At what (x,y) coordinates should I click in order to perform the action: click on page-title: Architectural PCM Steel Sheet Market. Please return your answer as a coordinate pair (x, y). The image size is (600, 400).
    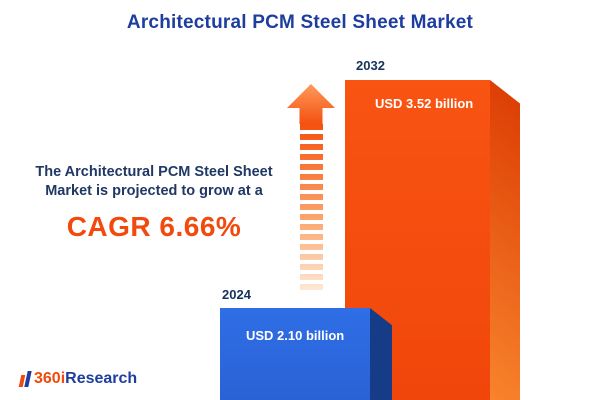
    Looking at the image, I should click on (300, 22).